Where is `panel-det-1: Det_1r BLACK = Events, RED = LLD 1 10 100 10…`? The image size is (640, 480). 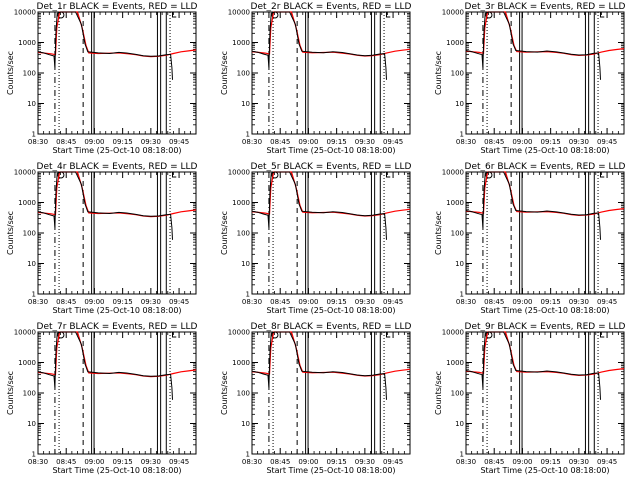
panel-det-1: Det_1r BLACK = Events, RED = LLD 1 10 100 10… is located at coordinates (102, 78).